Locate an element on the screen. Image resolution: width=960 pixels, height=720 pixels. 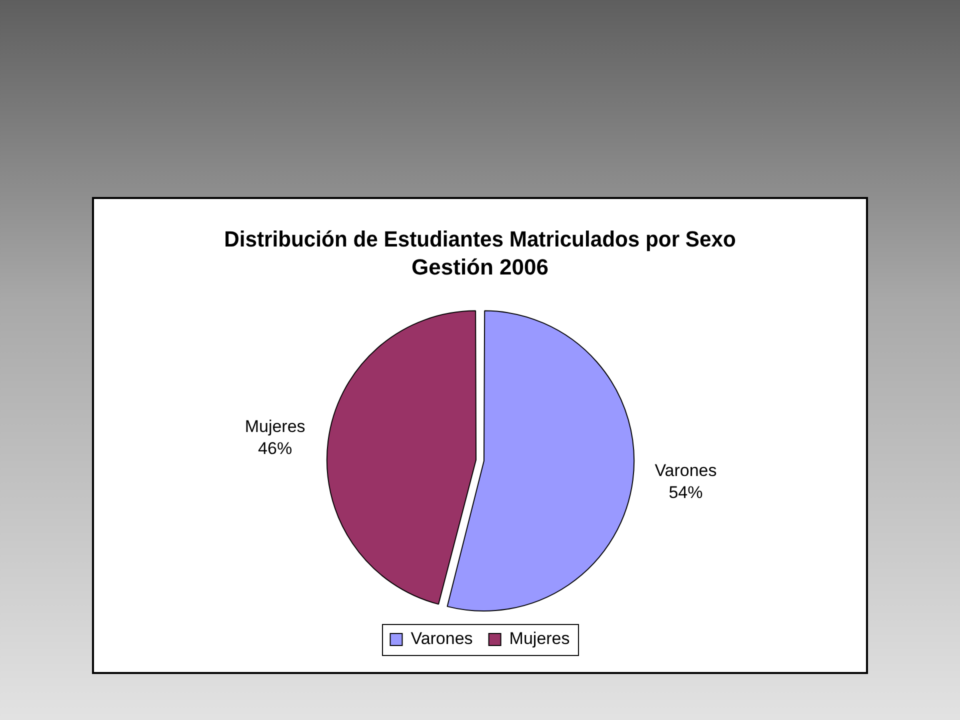
data-label: 46% is located at coordinates (275, 448).